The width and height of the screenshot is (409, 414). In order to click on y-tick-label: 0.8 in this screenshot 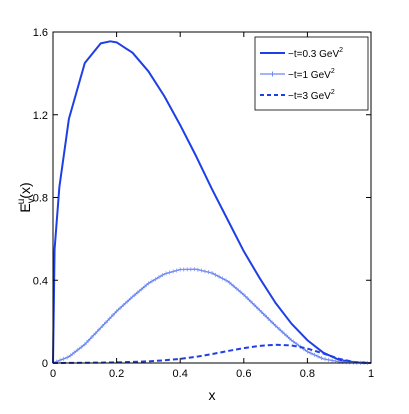, I will do `click(40, 199)`.